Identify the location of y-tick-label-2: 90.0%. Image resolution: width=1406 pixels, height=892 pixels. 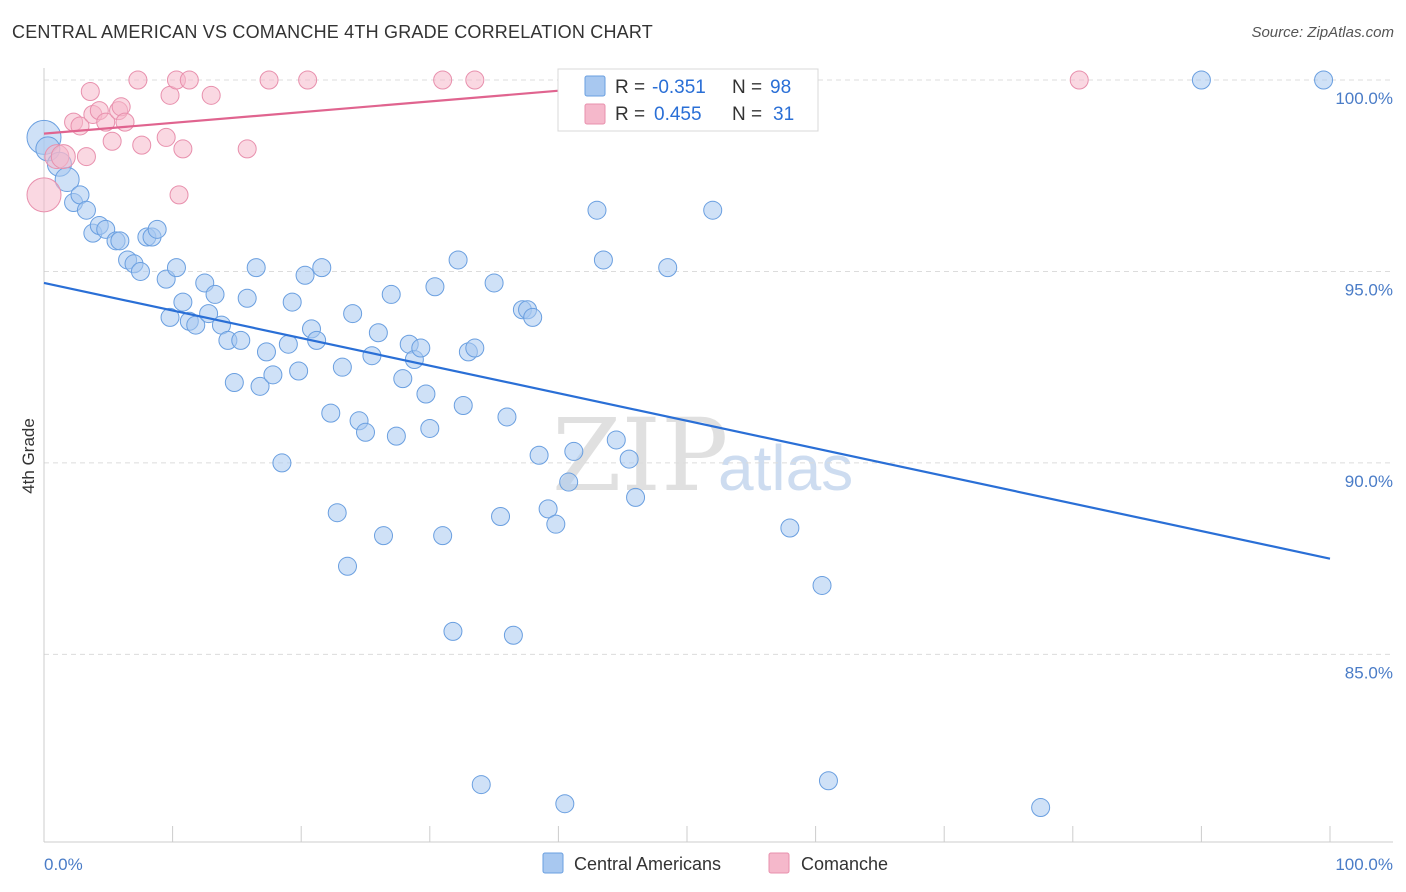
(1369, 481).